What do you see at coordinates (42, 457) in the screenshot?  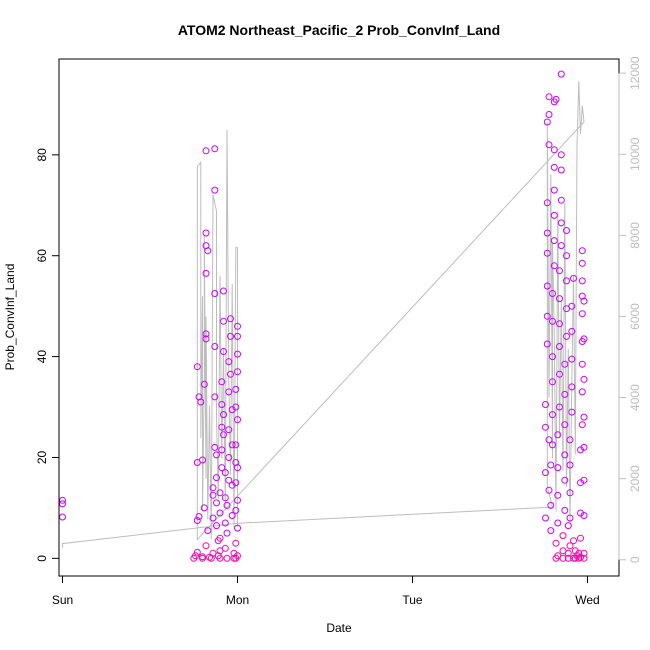 I see `y-tick-label: 20` at bounding box center [42, 457].